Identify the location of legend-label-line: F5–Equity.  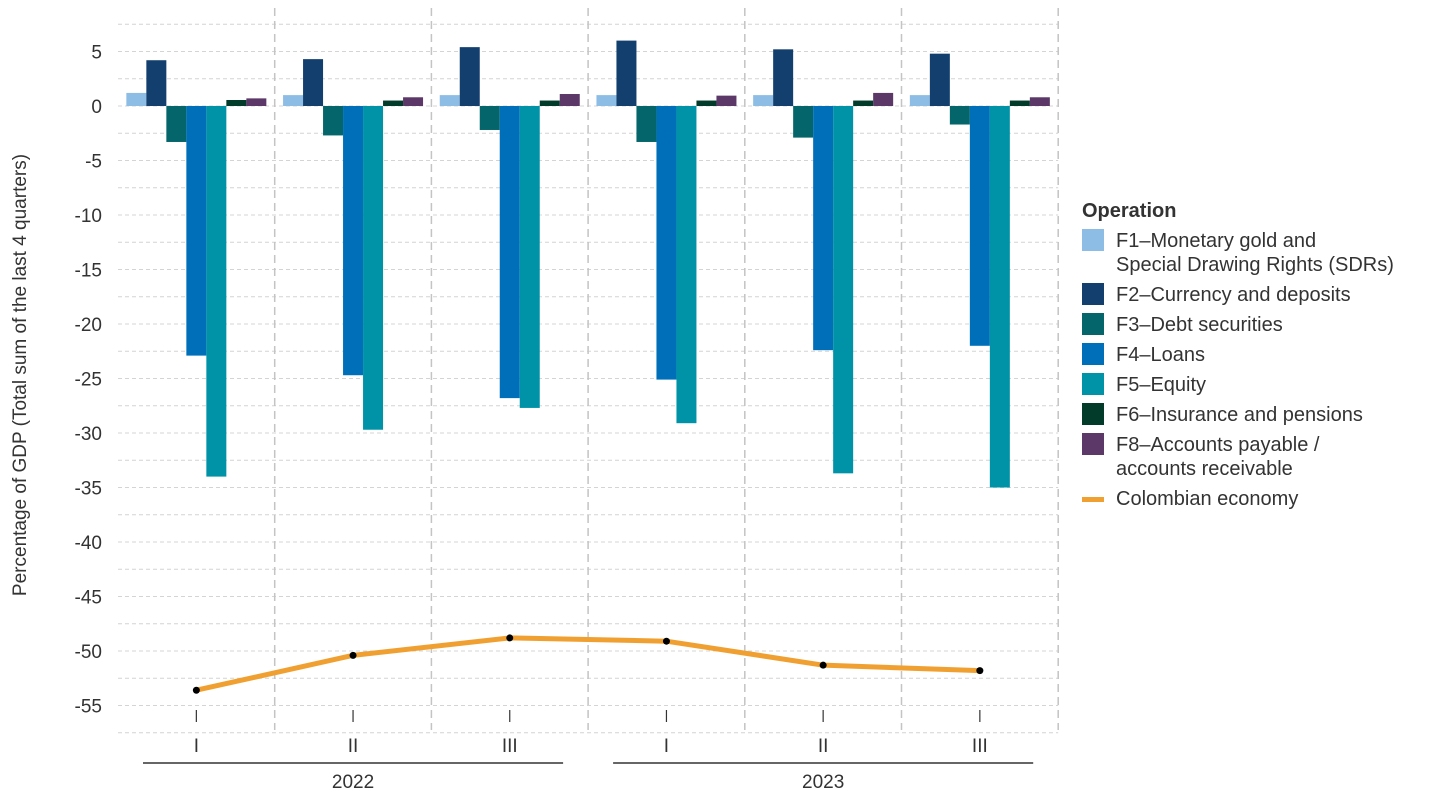
(1161, 385).